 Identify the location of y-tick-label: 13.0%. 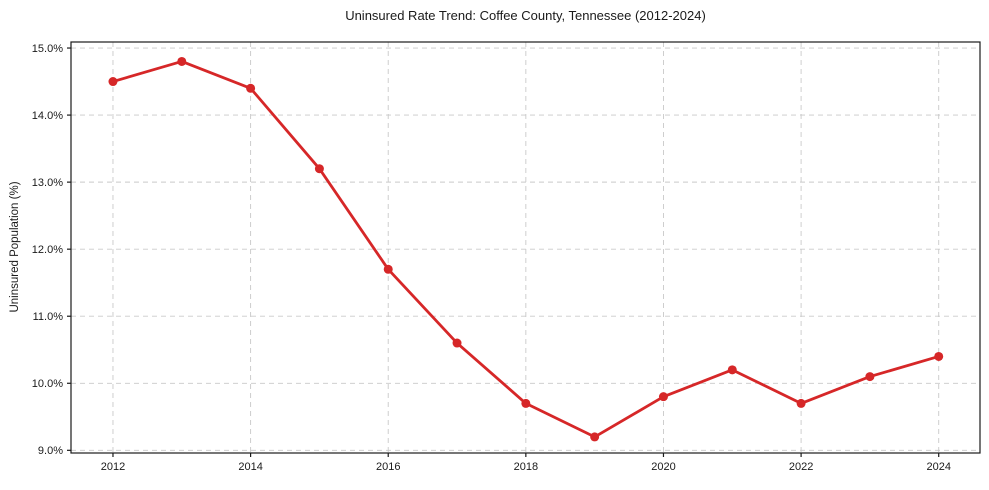
(47, 183).